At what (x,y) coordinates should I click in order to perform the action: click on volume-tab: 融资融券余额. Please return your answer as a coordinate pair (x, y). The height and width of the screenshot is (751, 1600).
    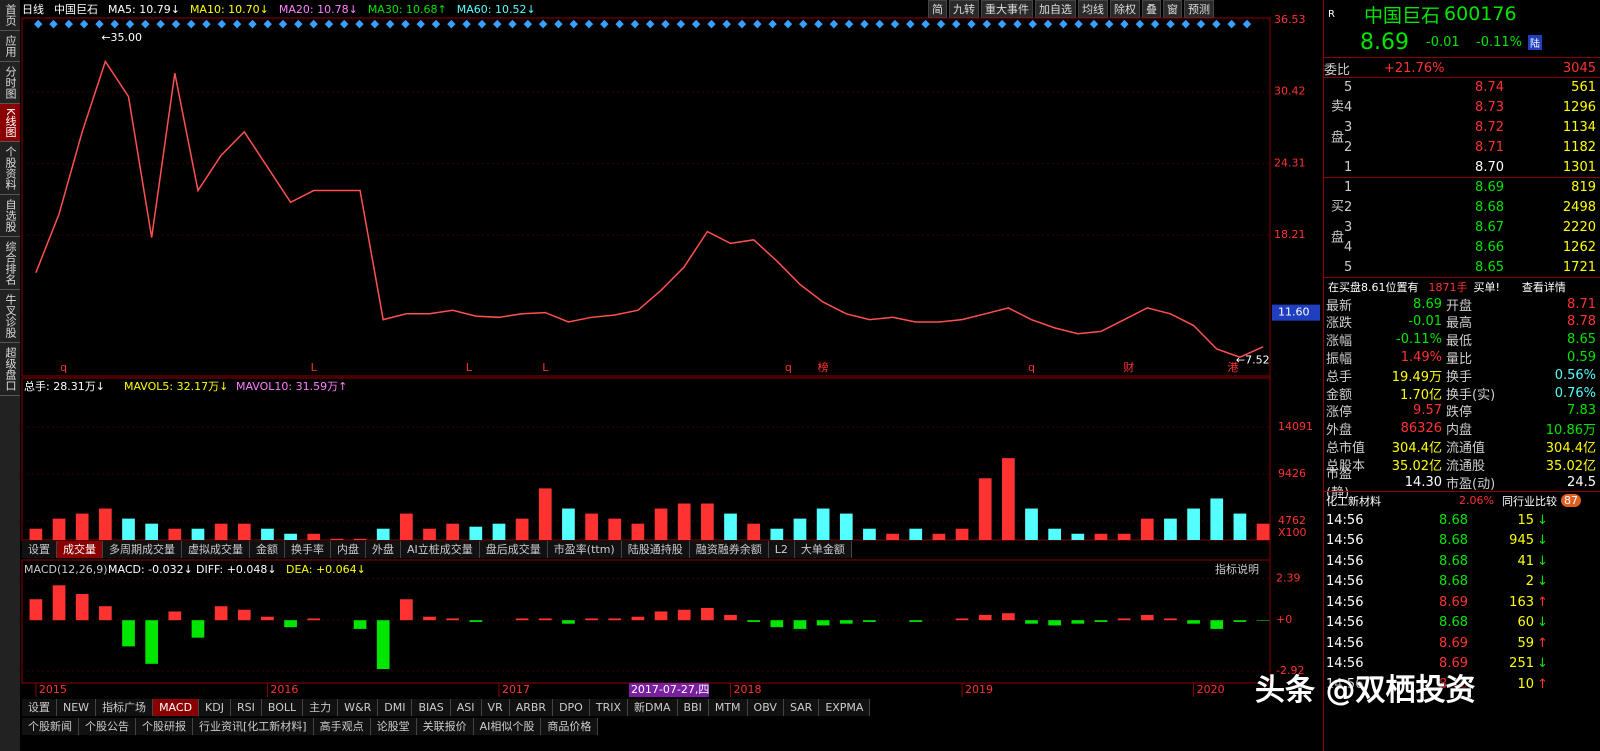
    Looking at the image, I should click on (729, 549).